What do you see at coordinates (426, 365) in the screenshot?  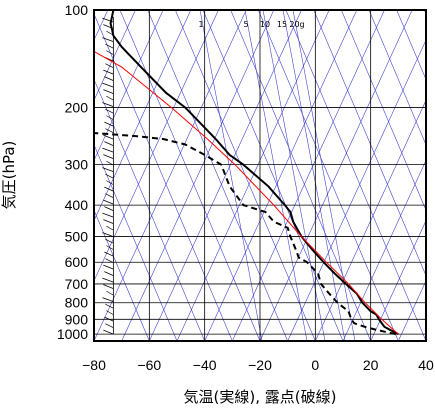 I see `x-tick-label: 40` at bounding box center [426, 365].